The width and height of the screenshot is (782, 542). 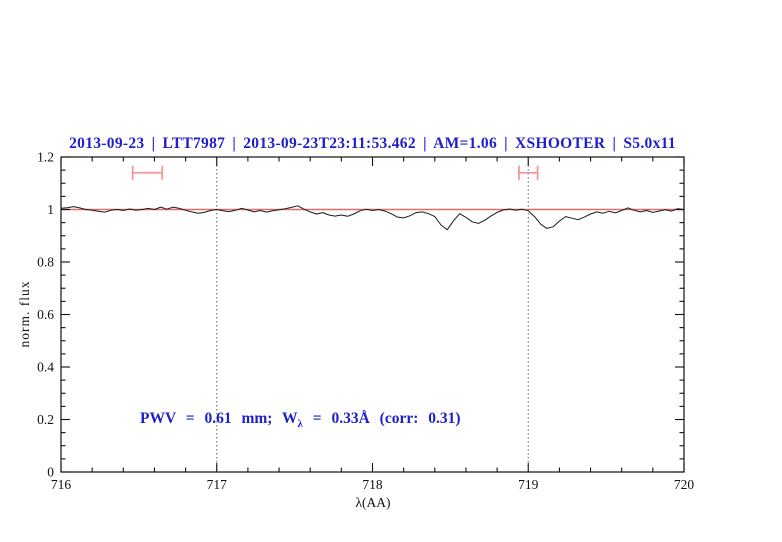 What do you see at coordinates (45, 157) in the screenshot?
I see `y-tick-label: 1.2` at bounding box center [45, 157].